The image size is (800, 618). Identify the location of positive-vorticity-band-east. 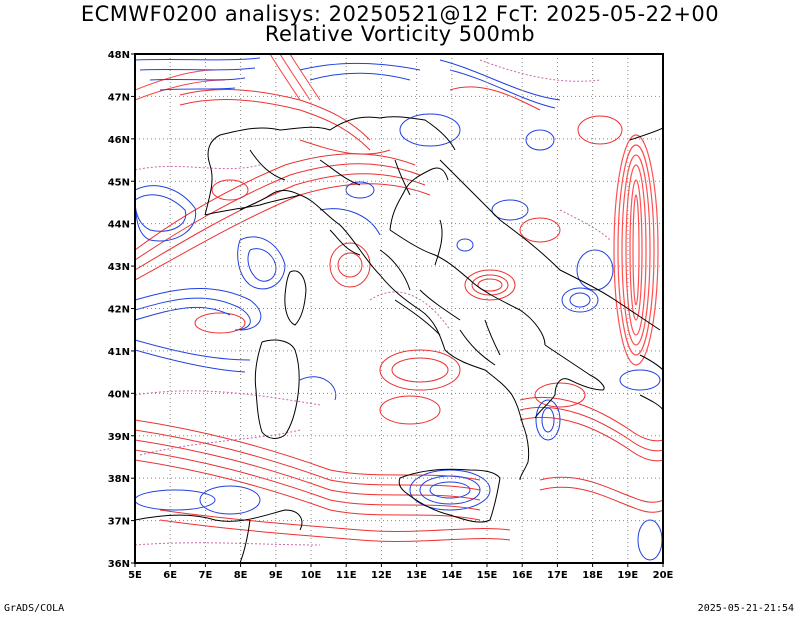
(636, 250).